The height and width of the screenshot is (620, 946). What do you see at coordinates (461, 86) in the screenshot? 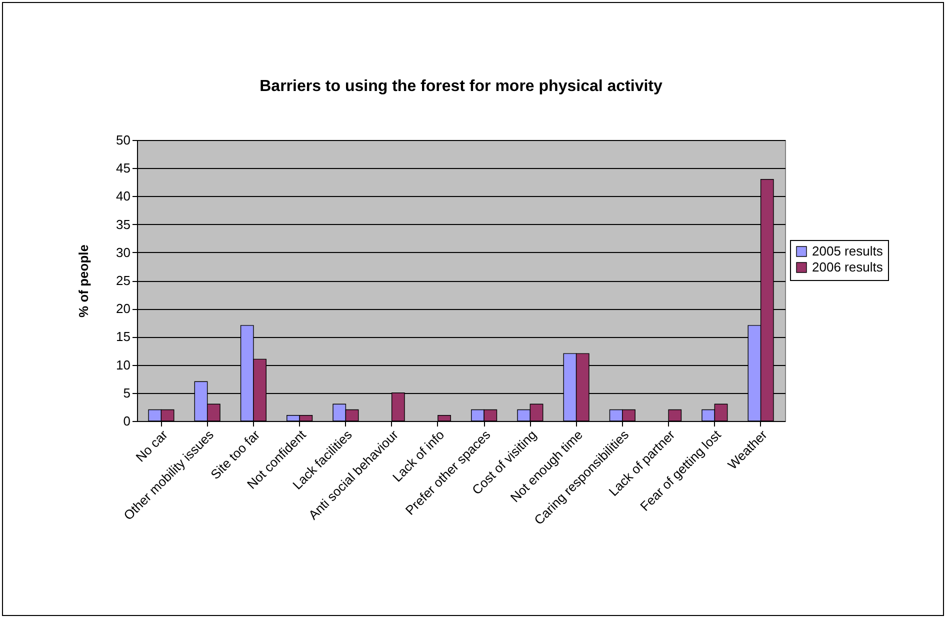
I see `chart-title: Barriers to using the forest for more physical activity` at bounding box center [461, 86].